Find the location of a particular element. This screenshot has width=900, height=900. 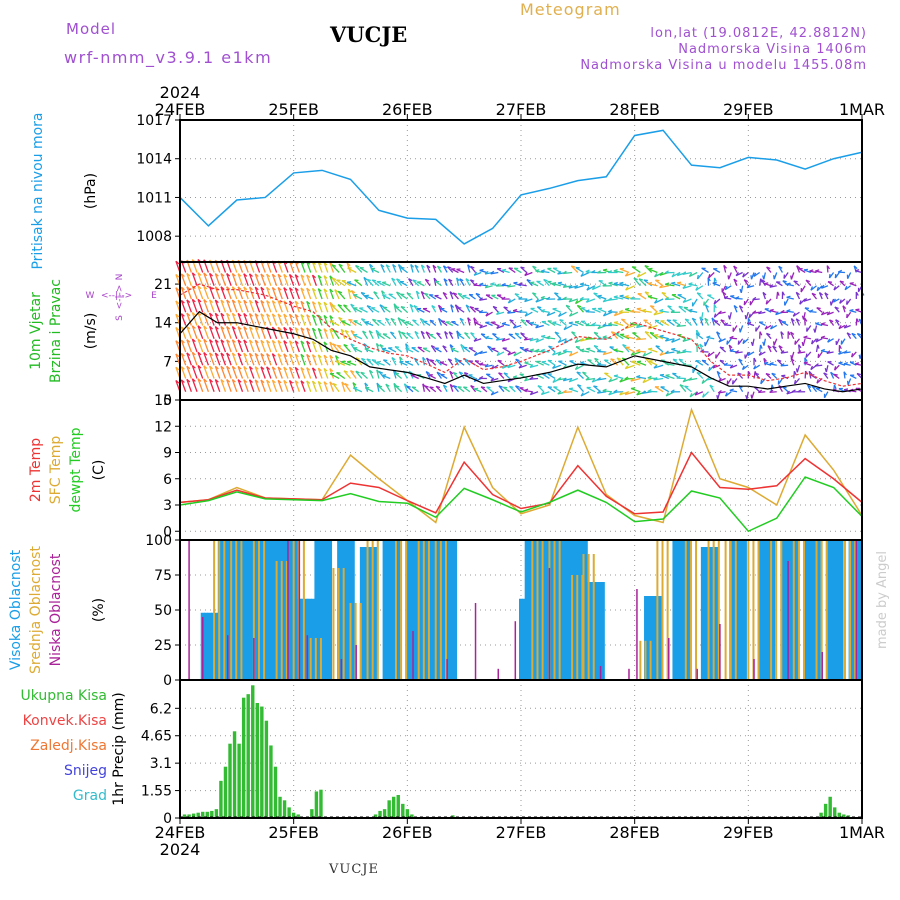

cloud-ytick-label: 50 is located at coordinates (163, 611).